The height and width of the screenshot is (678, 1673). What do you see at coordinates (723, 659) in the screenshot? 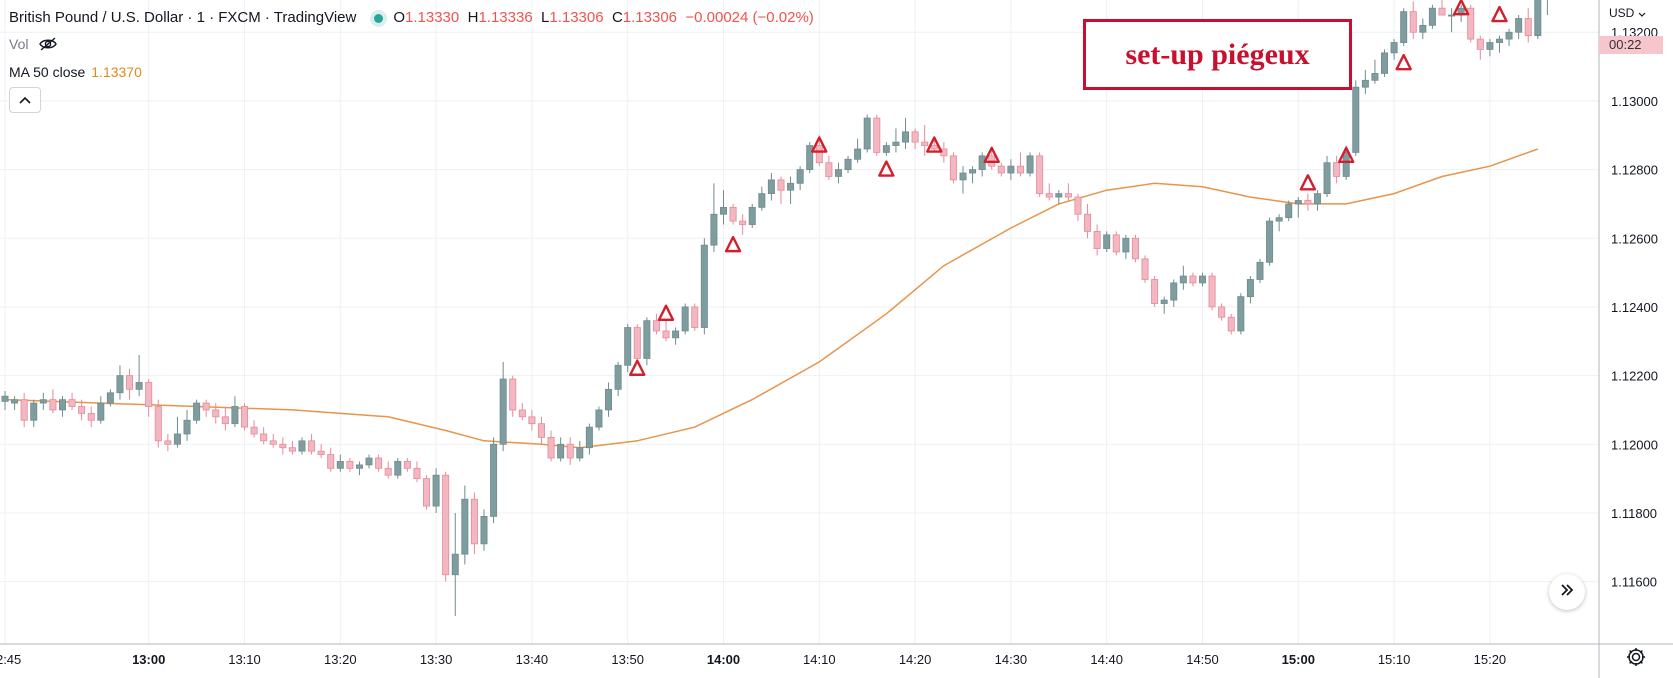
I see `time-tick-label: 14:00` at bounding box center [723, 659].